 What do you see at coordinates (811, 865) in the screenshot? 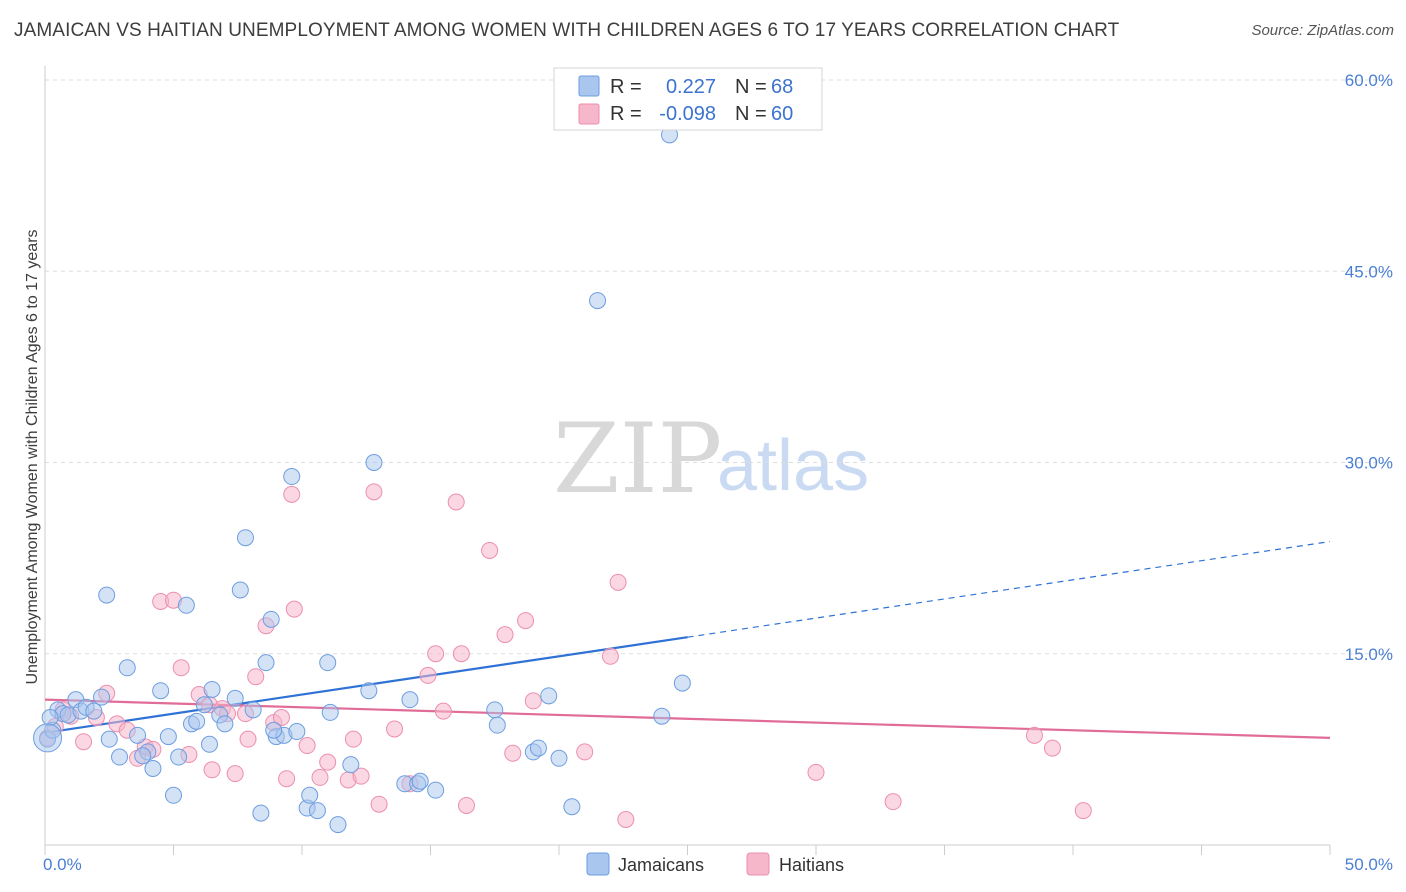
I see `bottom-legend-label-haitians: Haitians` at bounding box center [811, 865].